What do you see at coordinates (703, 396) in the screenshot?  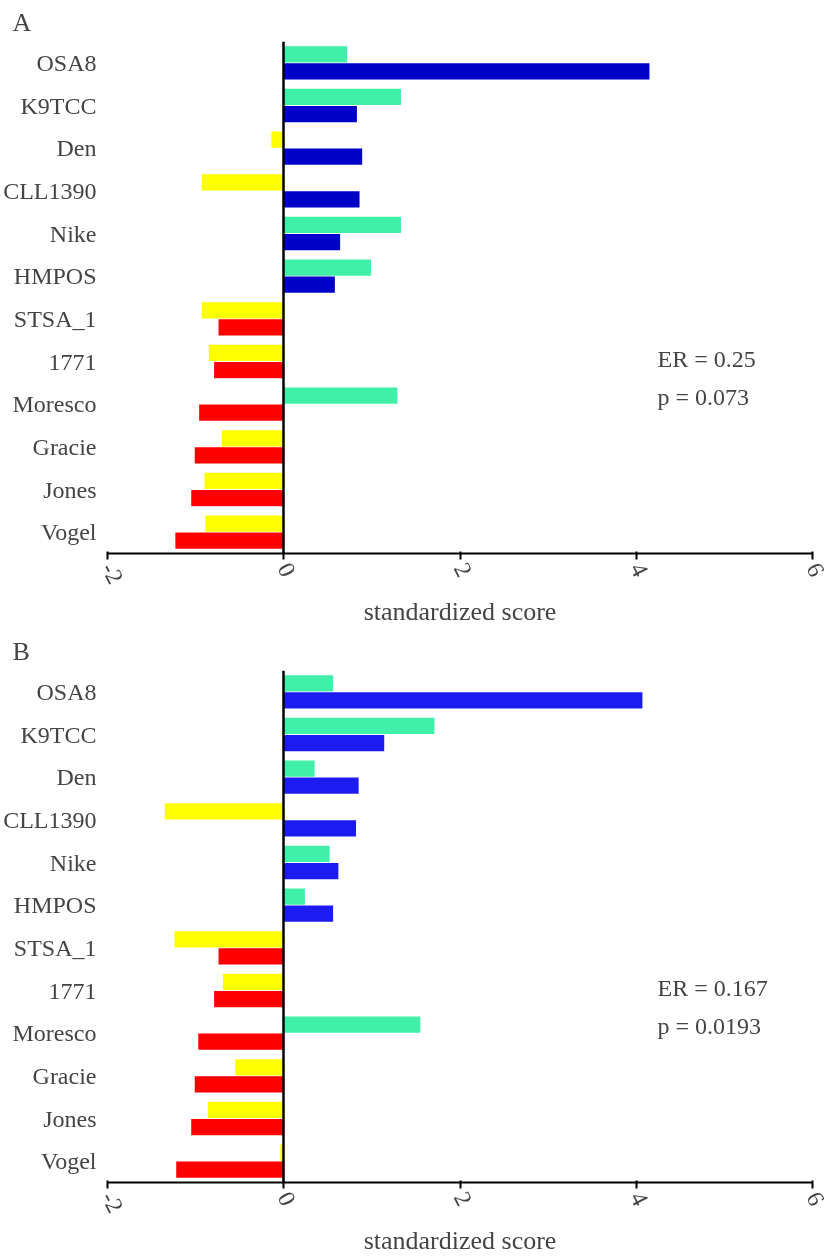 I see `annotation: p = 0.073` at bounding box center [703, 396].